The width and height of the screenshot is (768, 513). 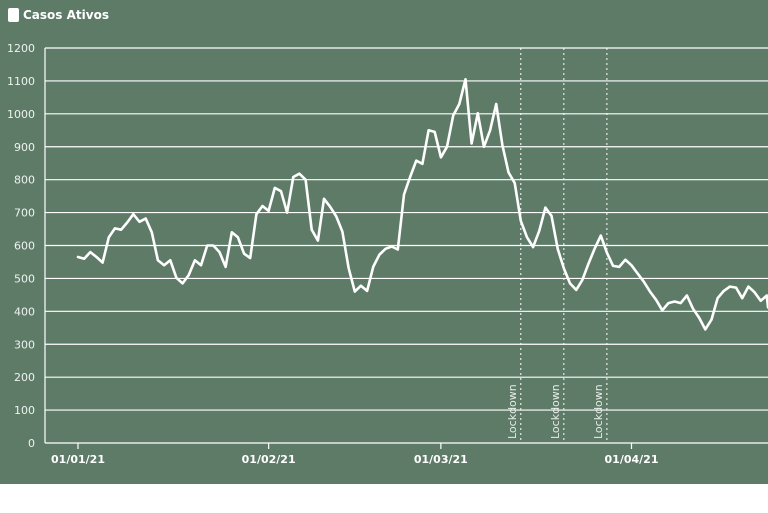 I want to click on annotations: Lockdown Lockdown Lockdown, so click(x=557, y=245).